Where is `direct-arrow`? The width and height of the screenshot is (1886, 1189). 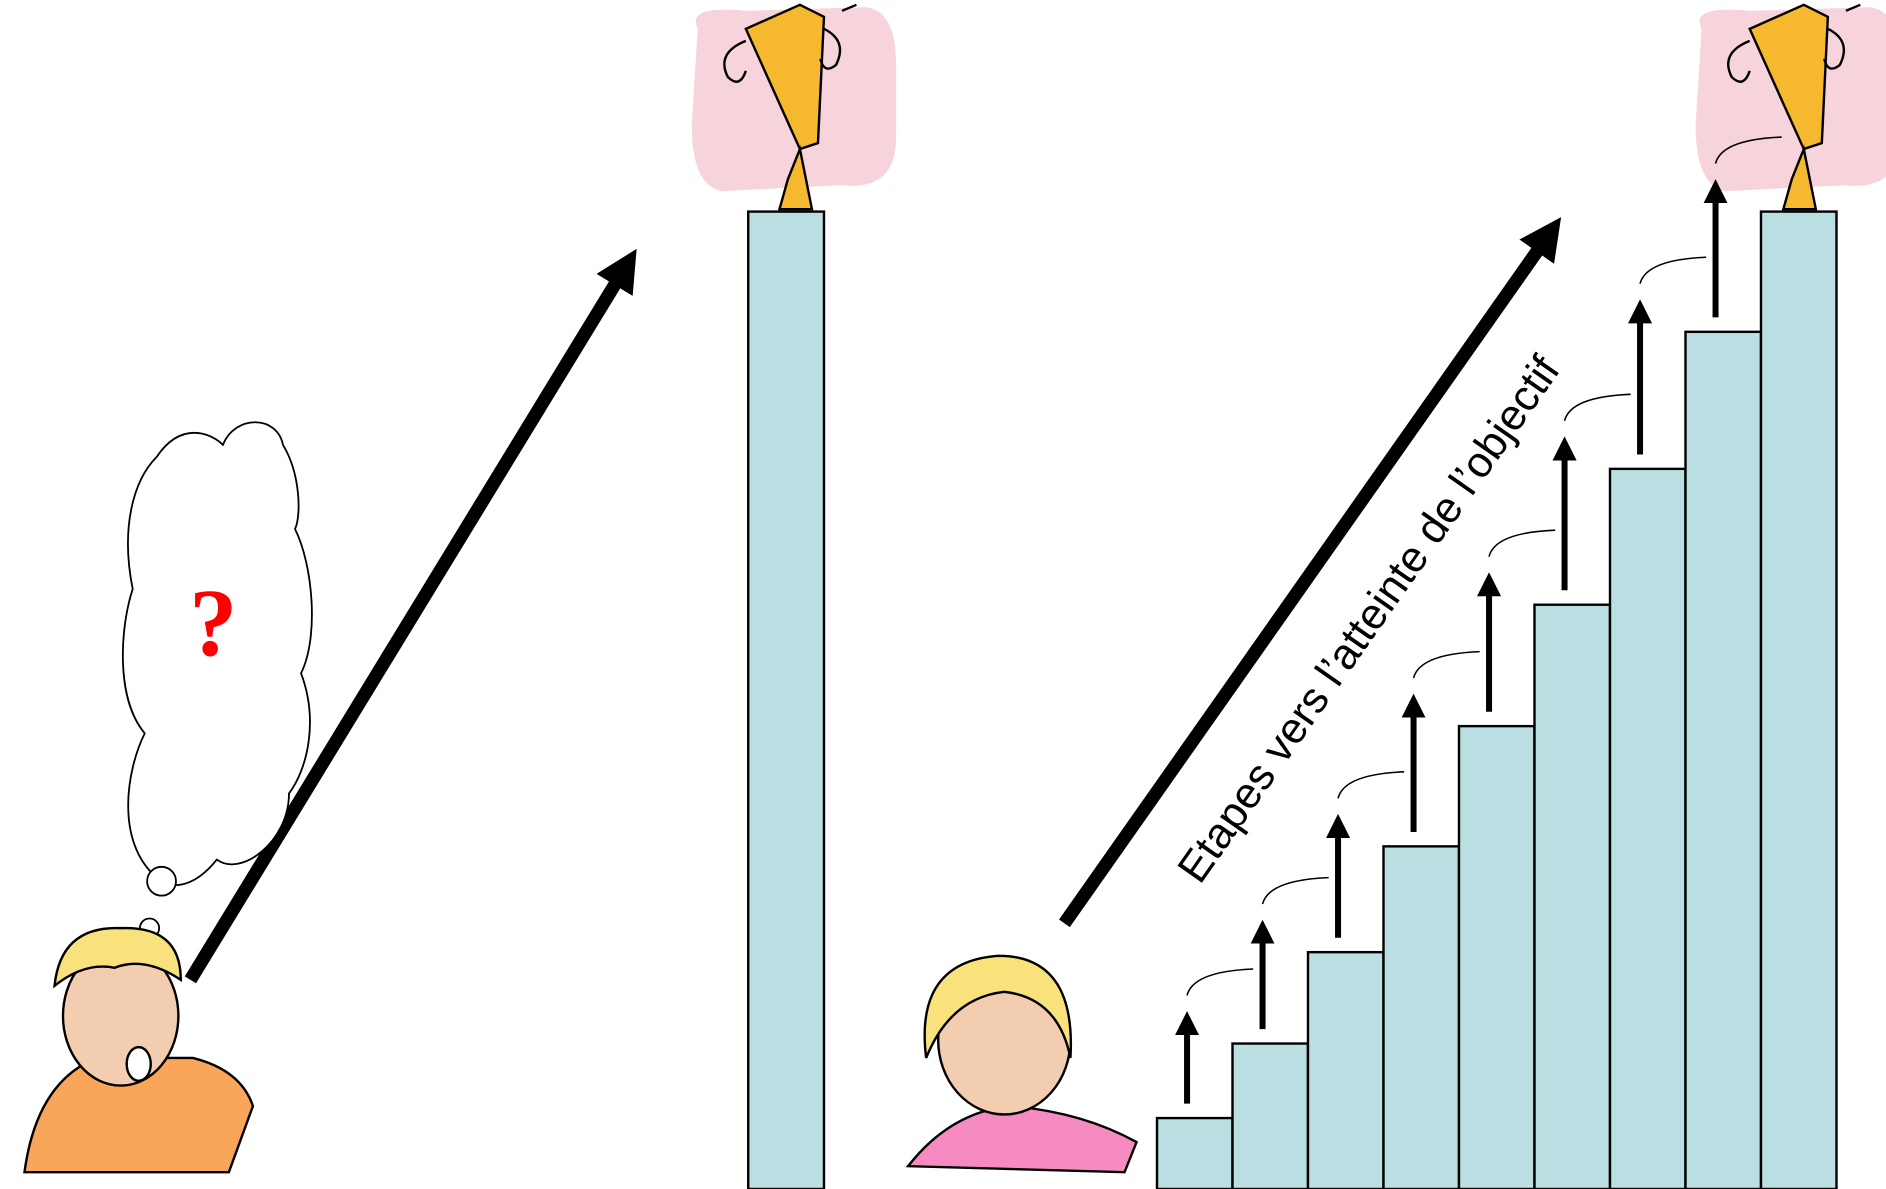
direct-arrow is located at coordinates (410, 616).